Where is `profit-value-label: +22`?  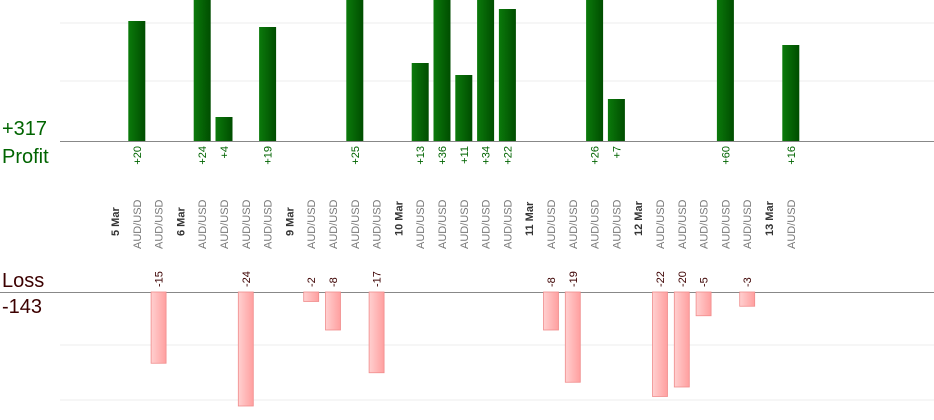
profit-value-label: +22 is located at coordinates (508, 155).